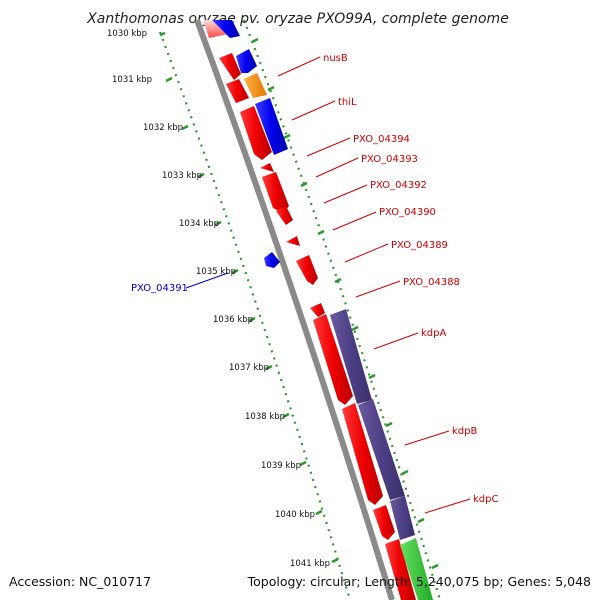 This screenshot has height=600, width=600. Describe the element at coordinates (419, 245) in the screenshot. I see `gene-label-pxo-04389: PXO_04389` at that location.